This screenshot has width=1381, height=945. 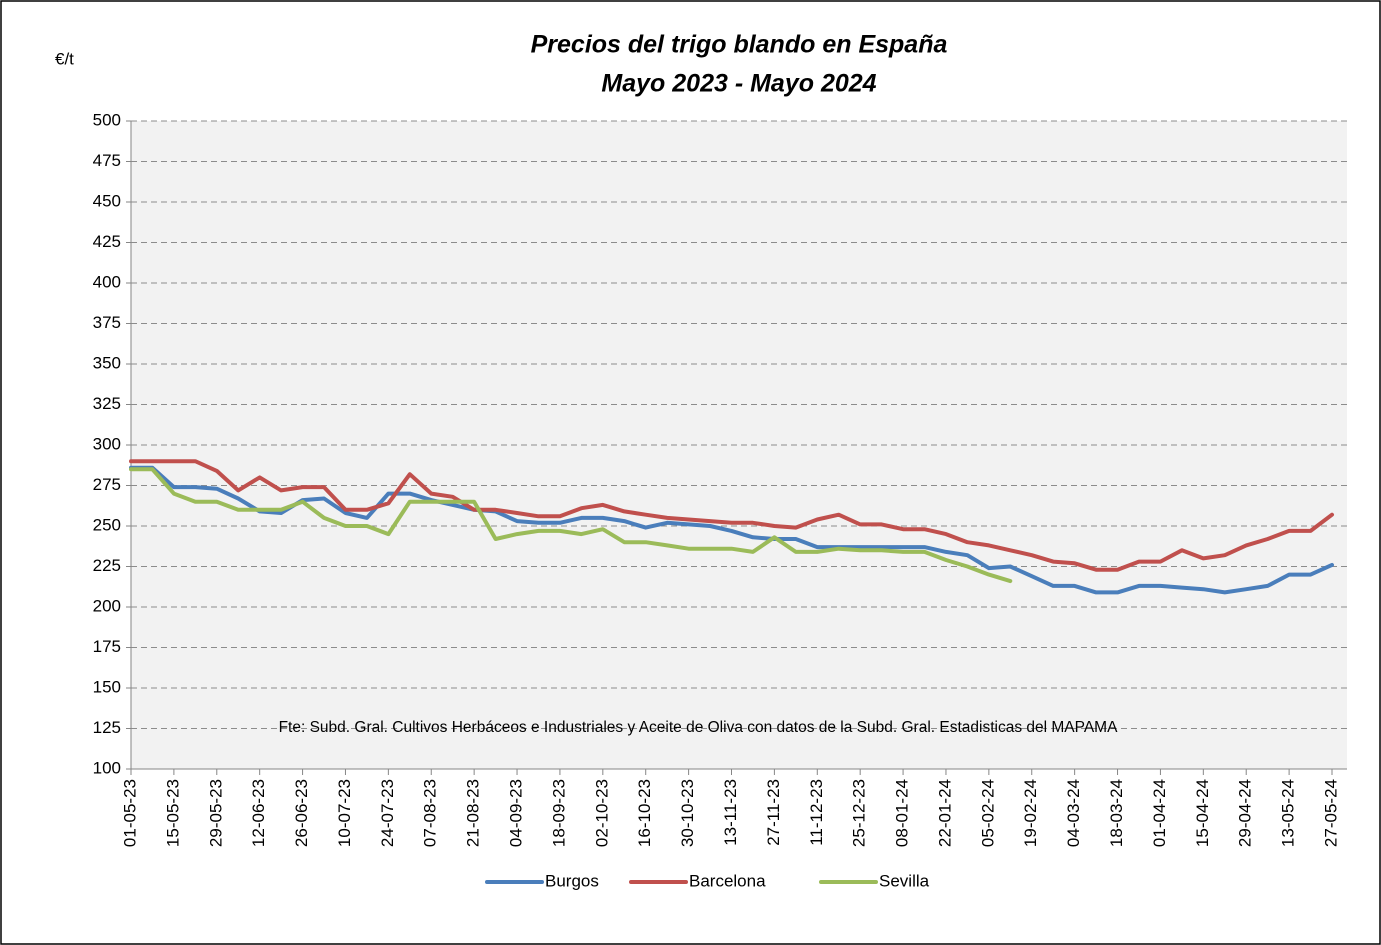 I want to click on y-tick-label: 150, so click(x=107, y=686).